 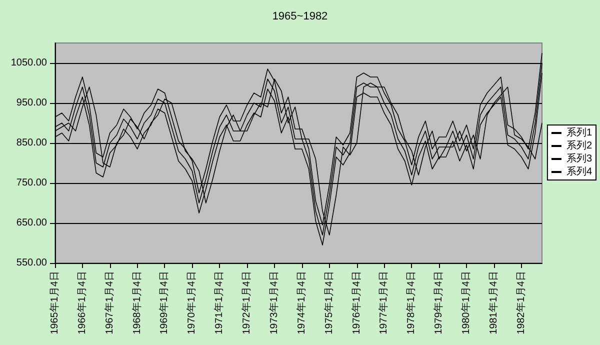 I want to click on x-tick-label: 1976年1月4日, so click(x=356, y=302).